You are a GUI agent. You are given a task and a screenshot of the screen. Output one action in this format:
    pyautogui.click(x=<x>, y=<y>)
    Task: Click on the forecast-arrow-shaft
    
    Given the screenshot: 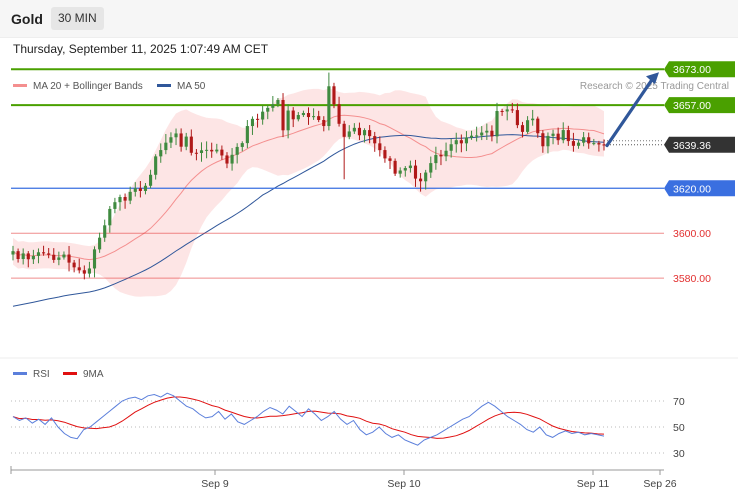 What is the action you would take?
    pyautogui.click(x=630, y=112)
    